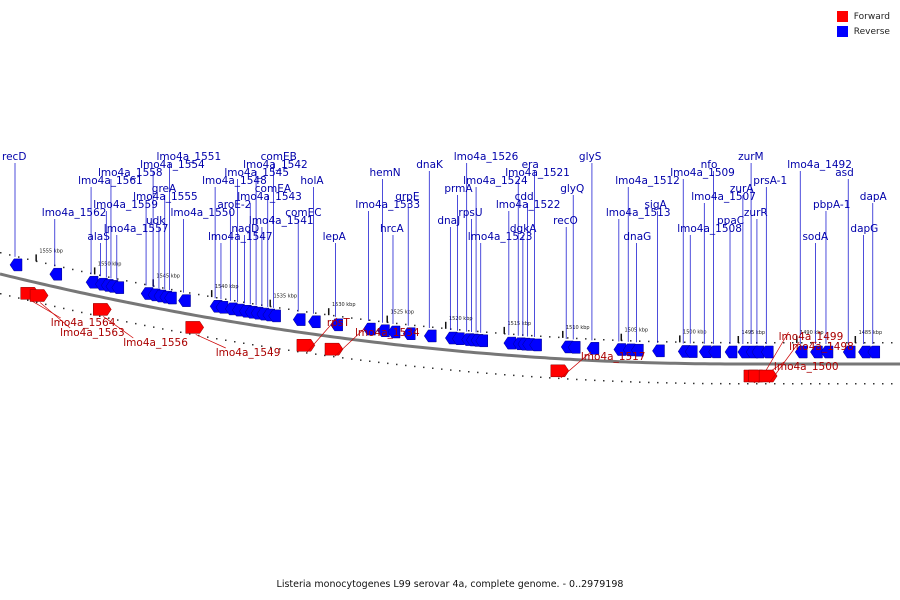 This screenshot has height=600, width=900. Describe the element at coordinates (83, 323) in the screenshot. I see `forward-gene-label: lmo4a_1564` at that location.